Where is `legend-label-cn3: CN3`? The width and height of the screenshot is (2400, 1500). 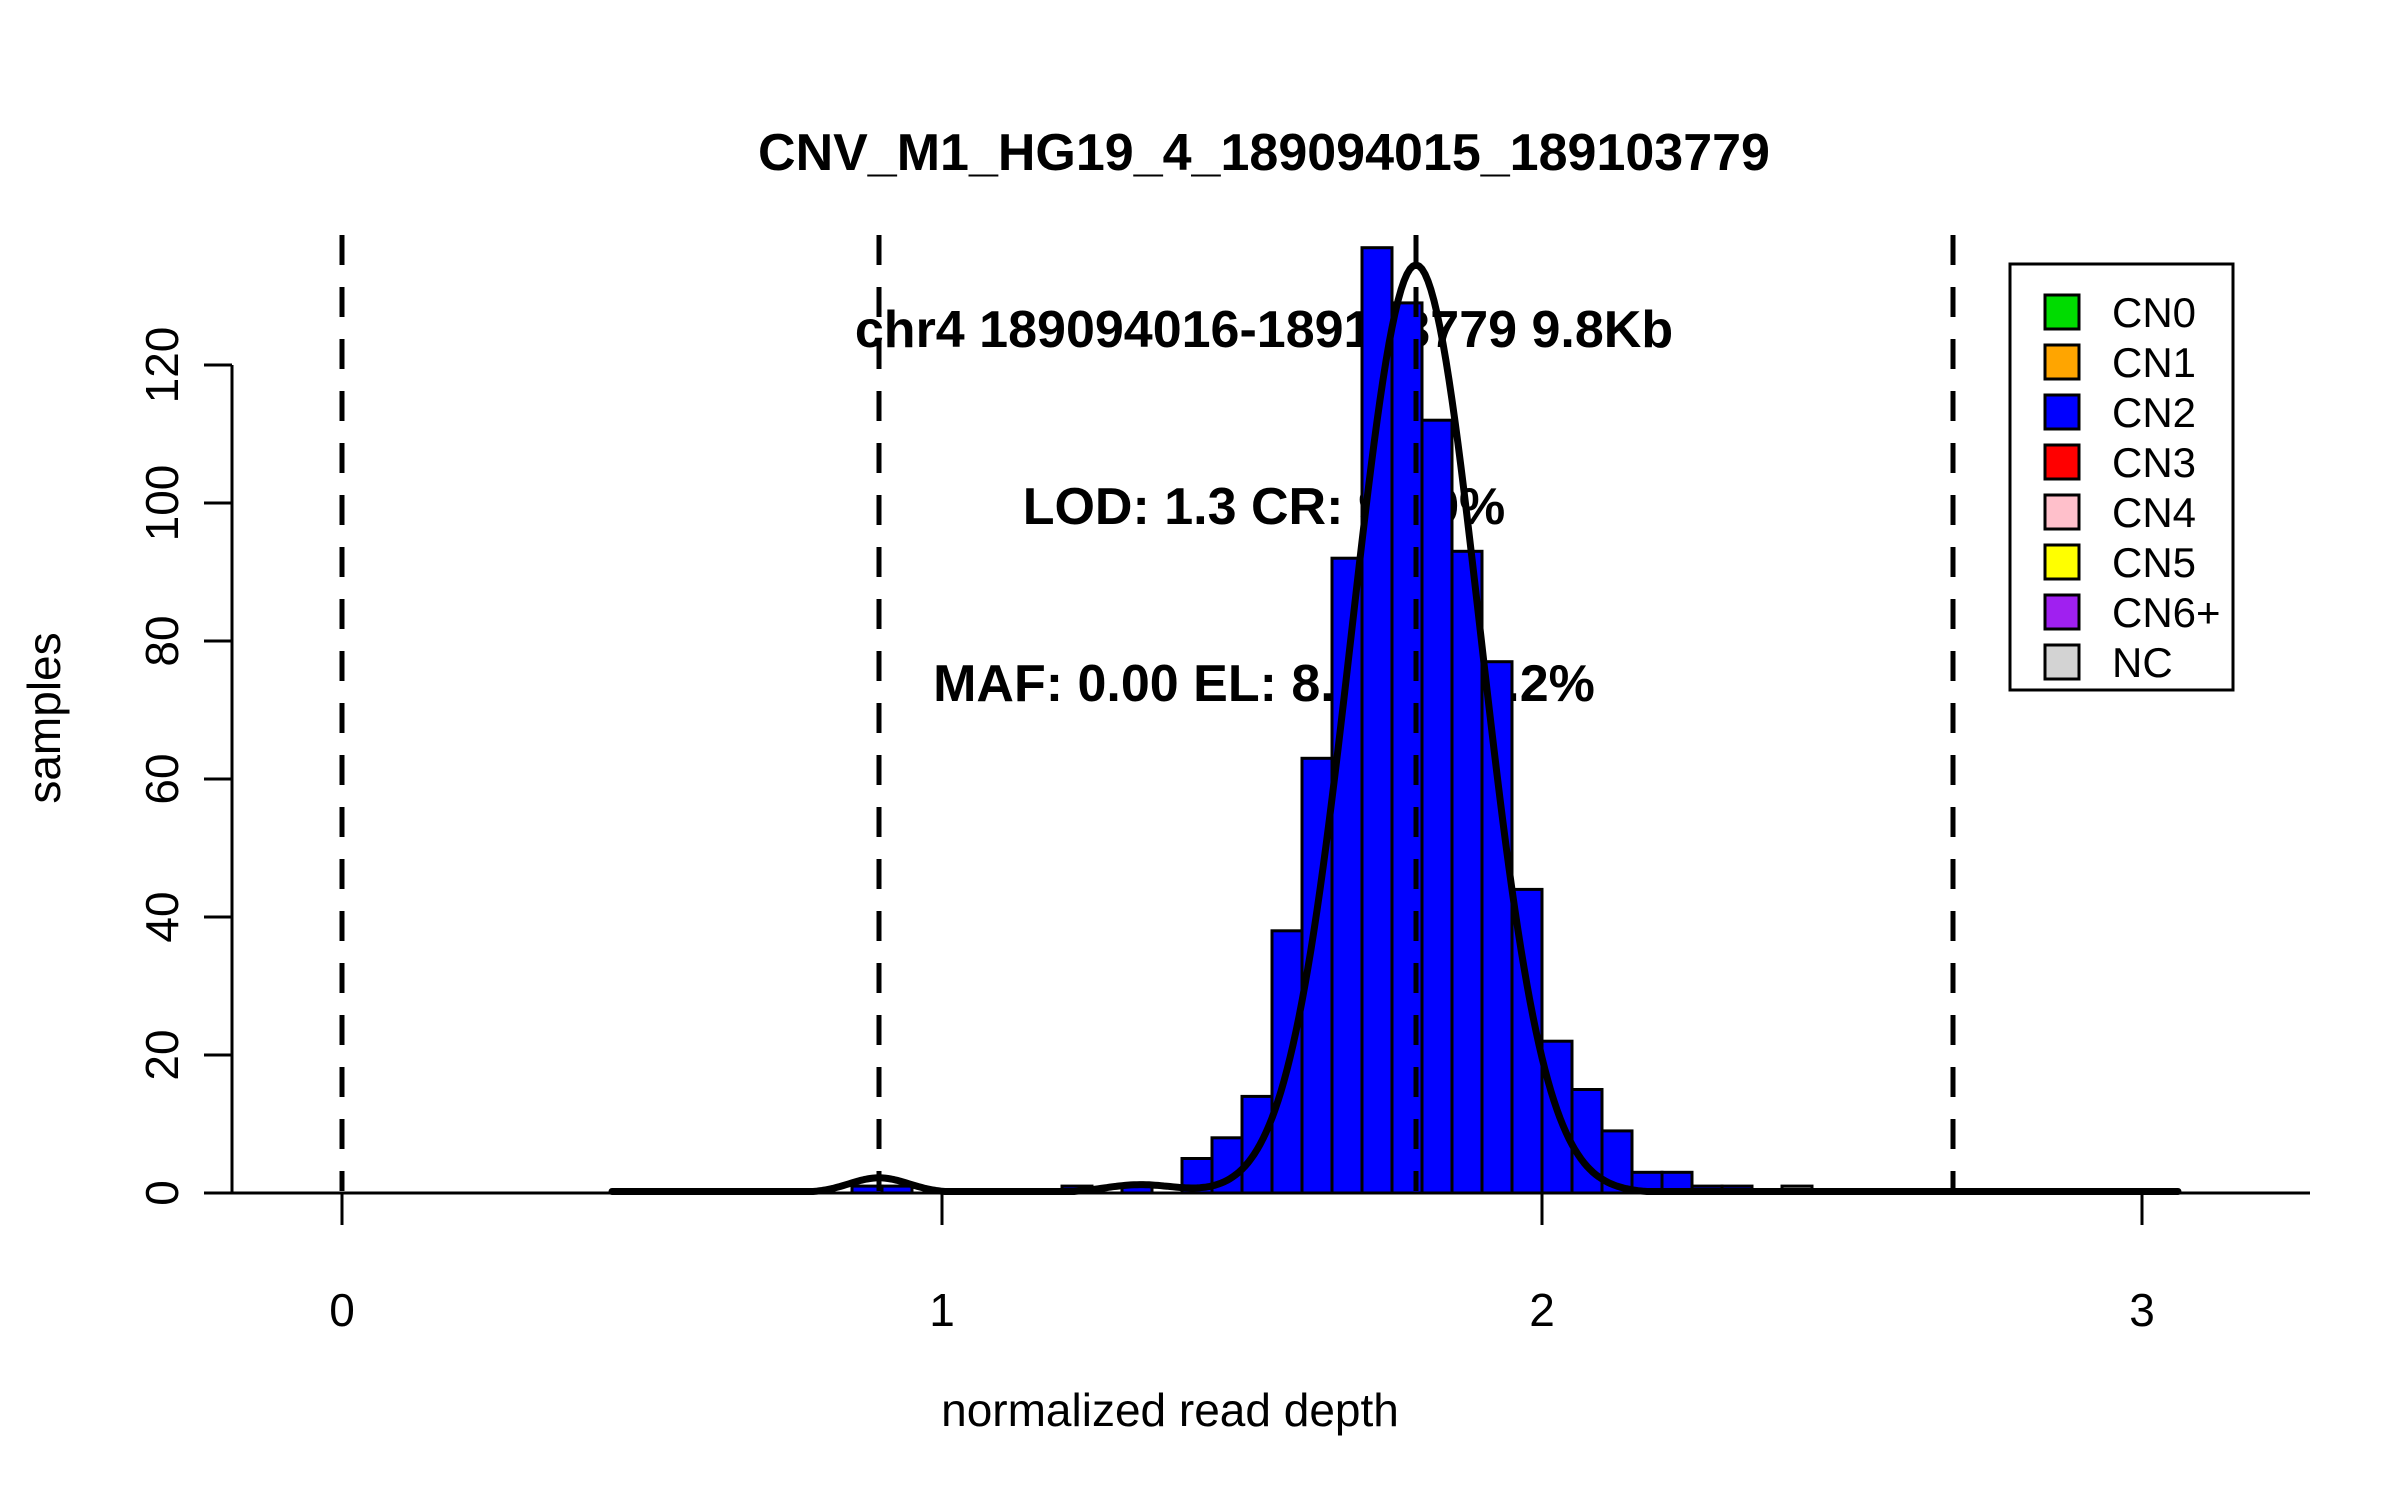 legend-label-cn3: CN3 is located at coordinates (2154, 462).